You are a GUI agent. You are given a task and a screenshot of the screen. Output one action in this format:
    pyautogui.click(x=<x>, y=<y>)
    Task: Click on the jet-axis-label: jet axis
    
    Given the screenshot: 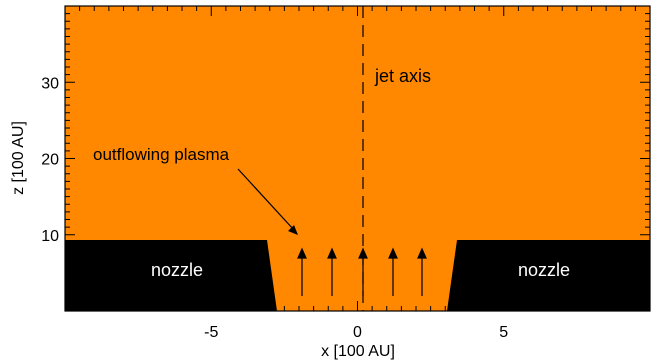 What is the action you would take?
    pyautogui.click(x=402, y=76)
    